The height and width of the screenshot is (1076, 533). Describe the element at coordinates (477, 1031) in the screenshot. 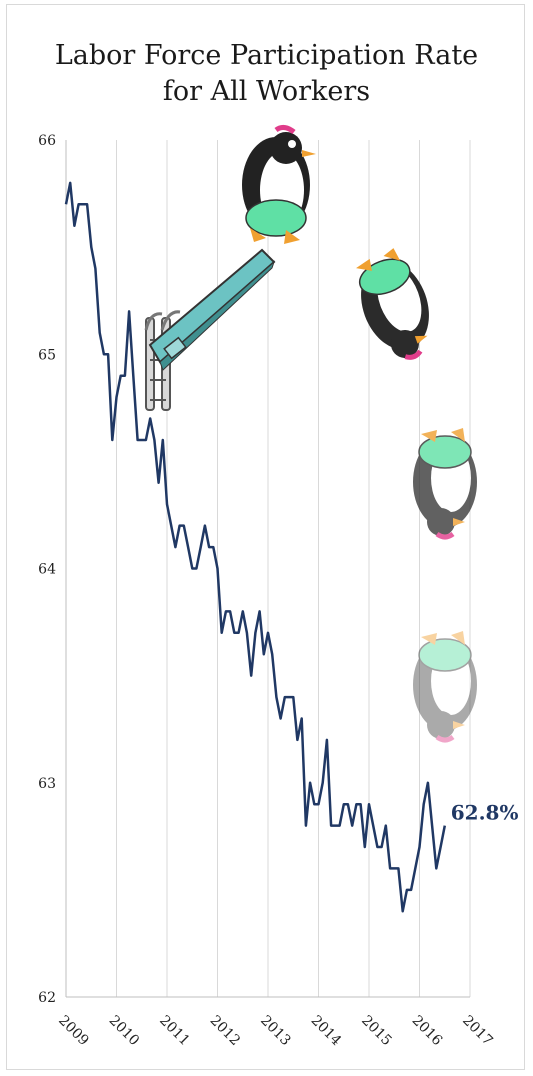

I see `x-tick-label: 2017` at that location.